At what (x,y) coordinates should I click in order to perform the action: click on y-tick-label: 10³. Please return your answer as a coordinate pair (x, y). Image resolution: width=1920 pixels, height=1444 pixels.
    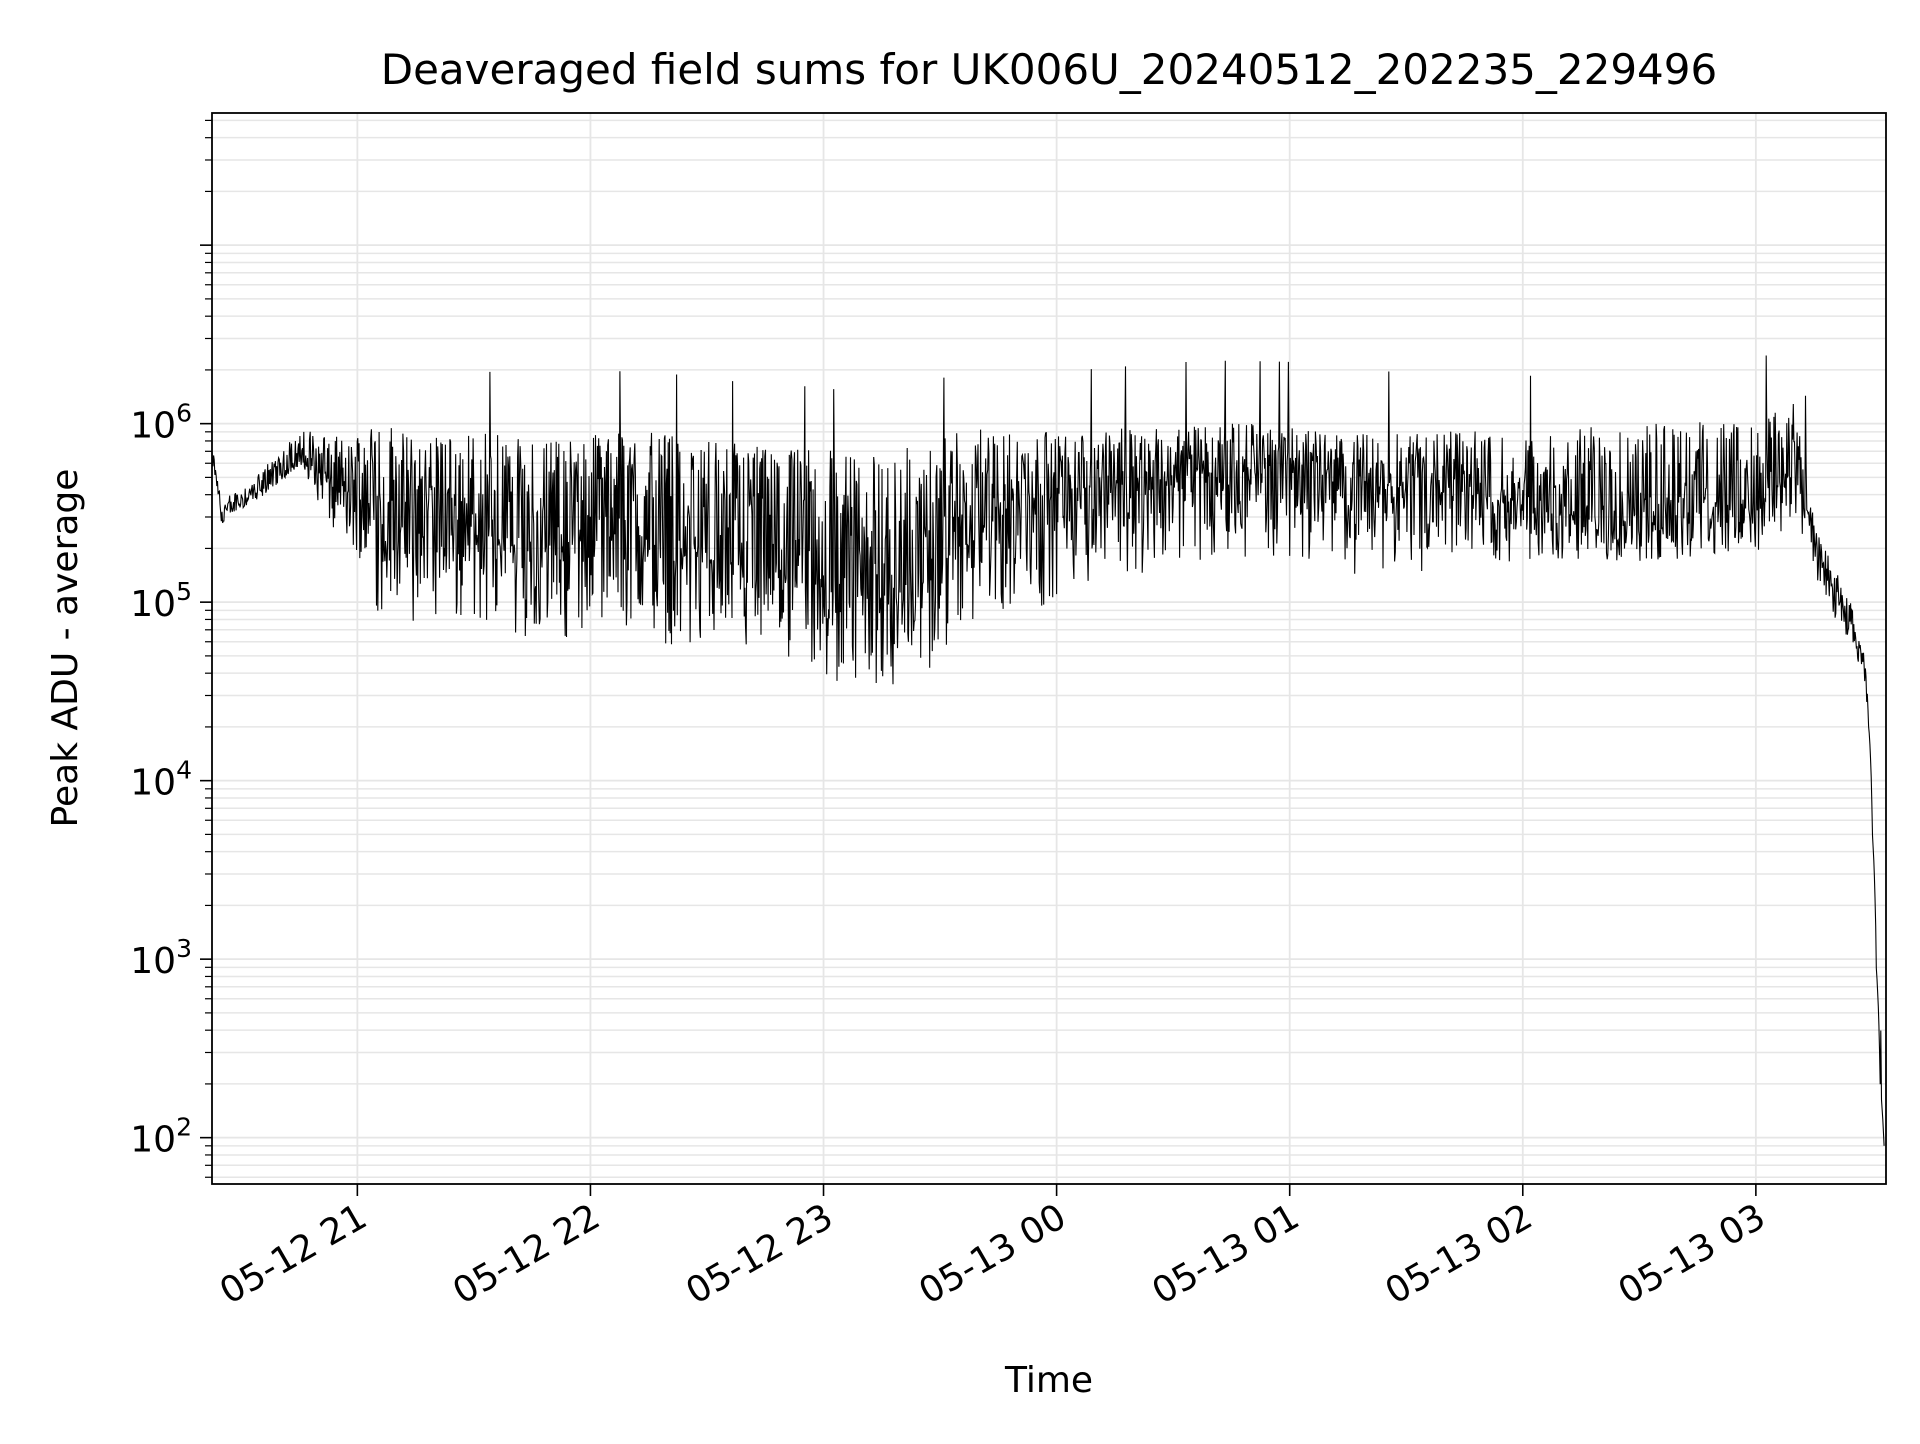
    Looking at the image, I should click on (161, 958).